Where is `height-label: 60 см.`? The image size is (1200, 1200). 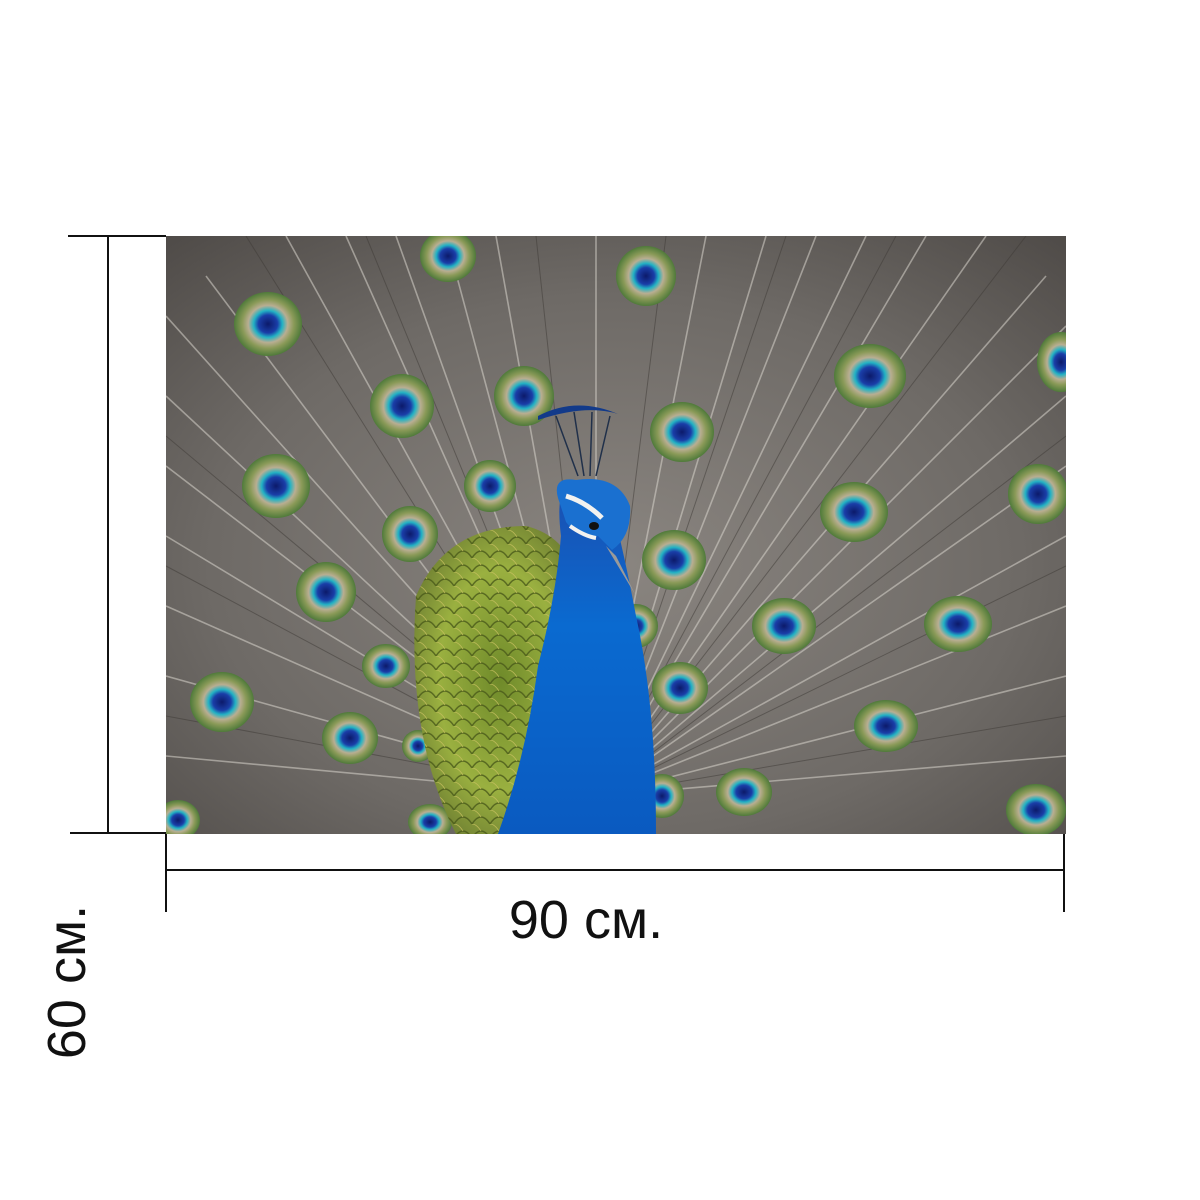
height-label: 60 см. is located at coordinates (67, 982).